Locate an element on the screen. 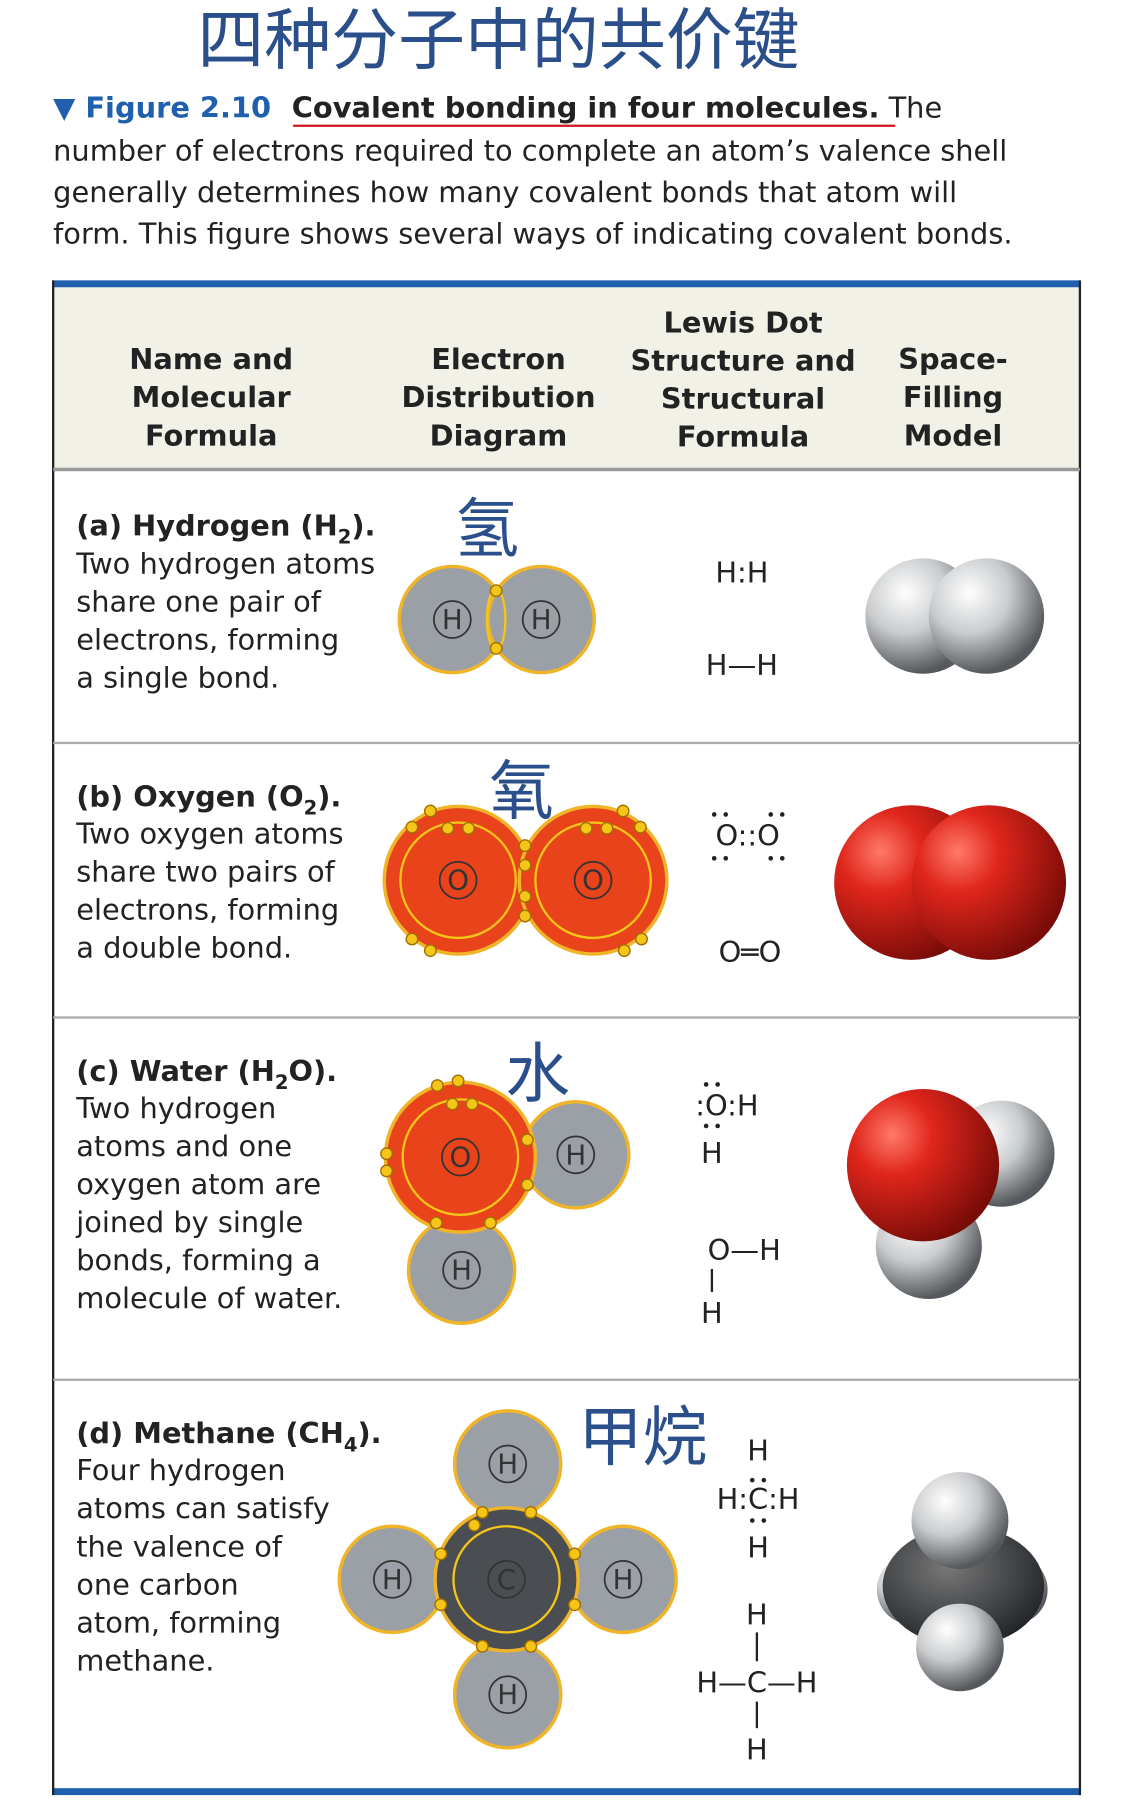  space-filling-oxygen is located at coordinates (950, 882).